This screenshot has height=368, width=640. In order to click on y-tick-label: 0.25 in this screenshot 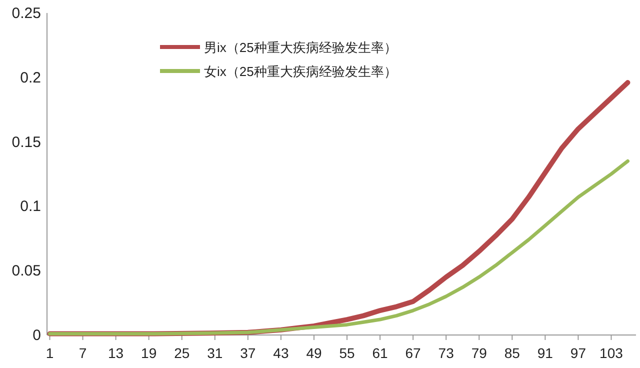, I will do `click(26, 13)`.